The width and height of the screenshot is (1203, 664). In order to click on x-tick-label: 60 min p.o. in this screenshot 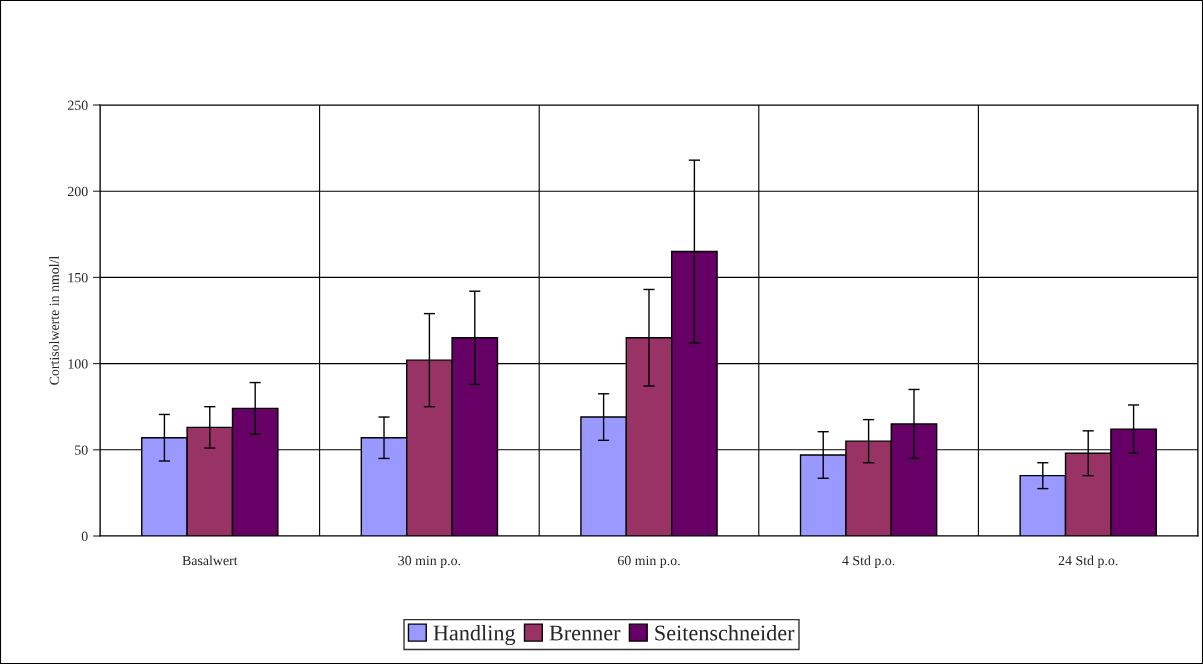, I will do `click(648, 562)`.